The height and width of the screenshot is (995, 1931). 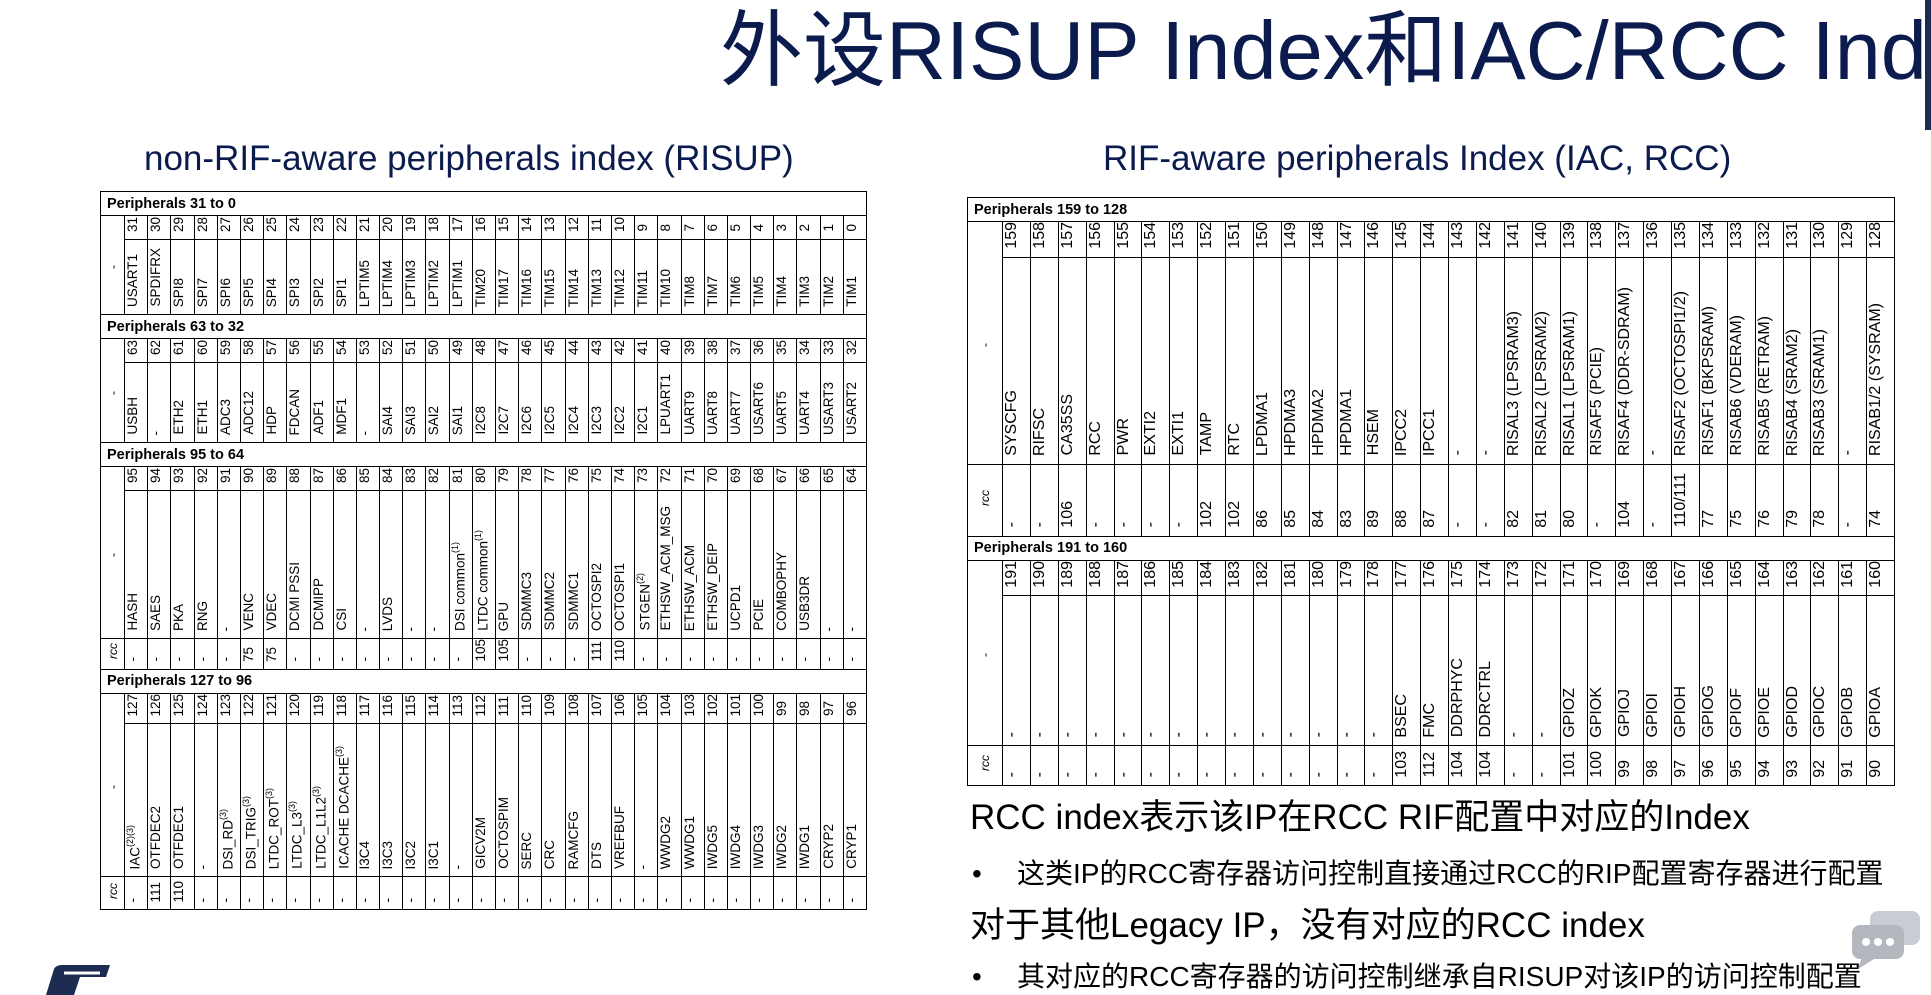 What do you see at coordinates (527, 347) in the screenshot?
I see `index-number: 46` at bounding box center [527, 347].